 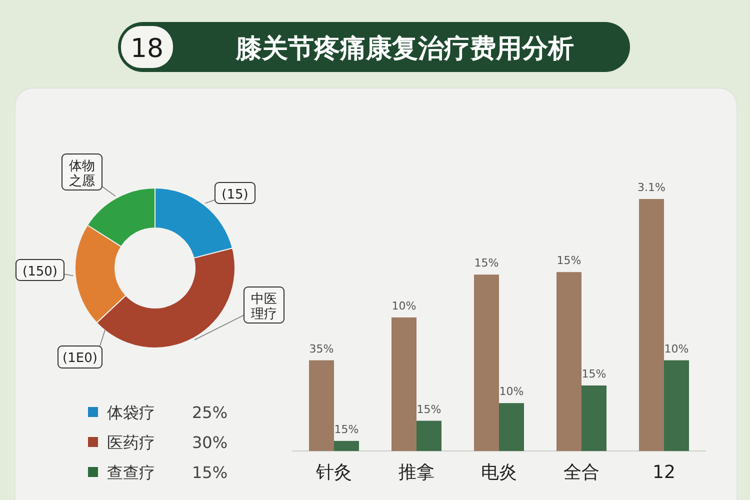 I want to click on text: 30%, so click(x=210, y=442).